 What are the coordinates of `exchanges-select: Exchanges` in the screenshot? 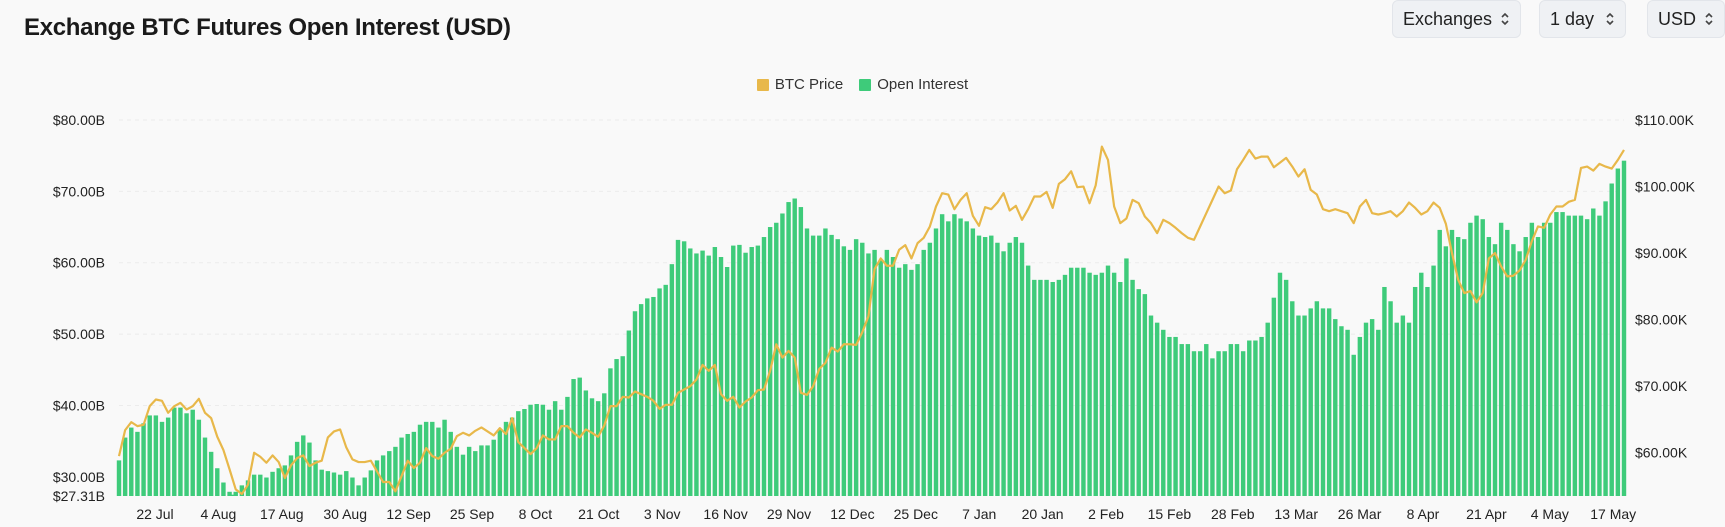 It's located at (1456, 19).